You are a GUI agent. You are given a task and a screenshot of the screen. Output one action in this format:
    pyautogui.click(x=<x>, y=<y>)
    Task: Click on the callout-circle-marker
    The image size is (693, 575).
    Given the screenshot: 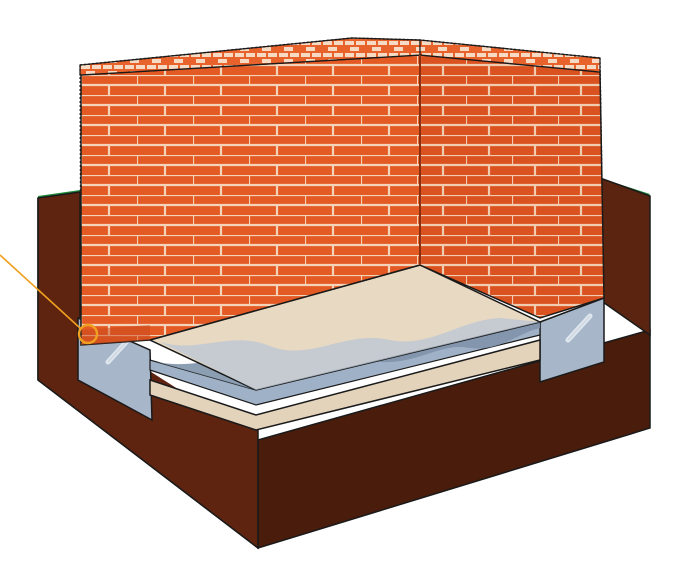 What is the action you would take?
    pyautogui.click(x=88, y=334)
    